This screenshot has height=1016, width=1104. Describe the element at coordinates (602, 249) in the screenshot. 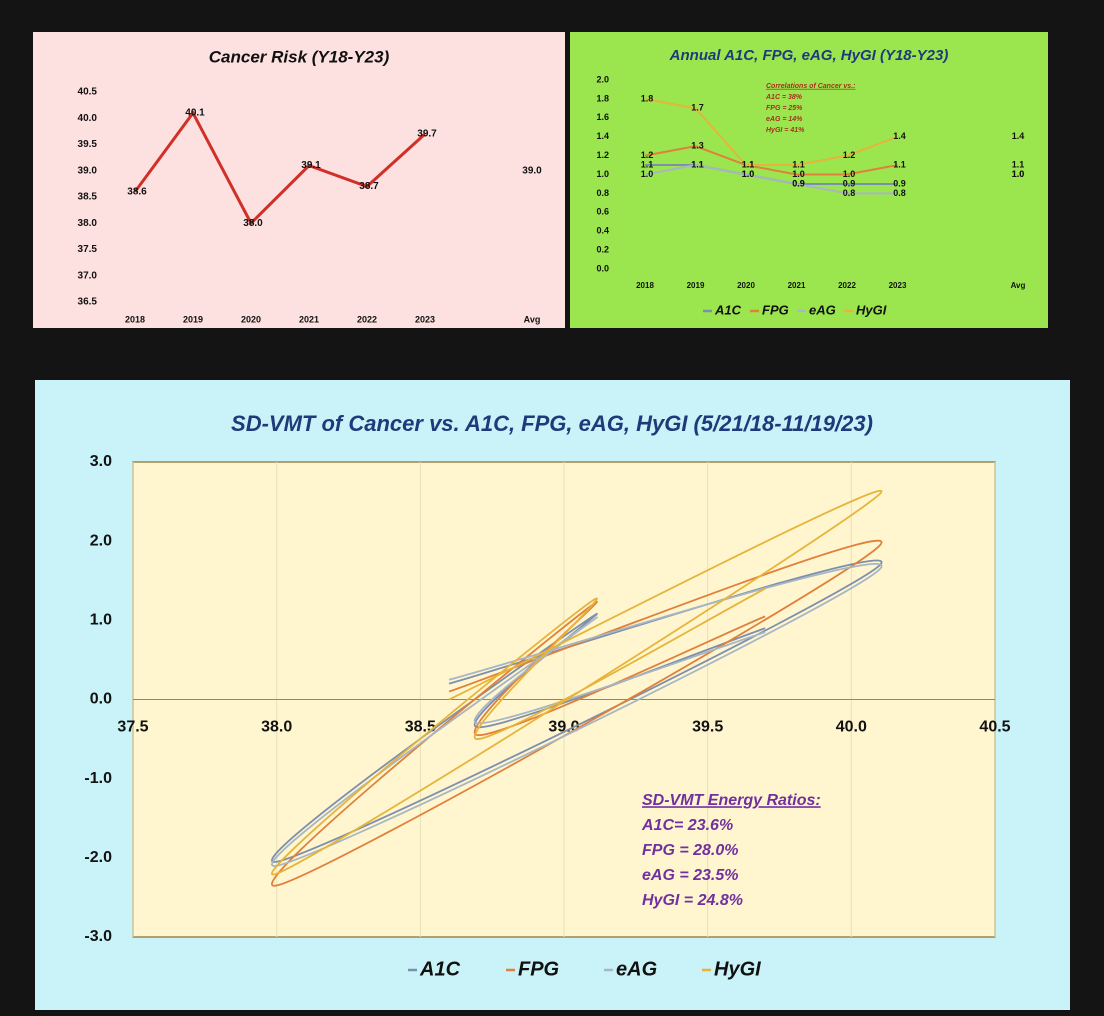

I see `y-tick-label: 0.2` at that location.